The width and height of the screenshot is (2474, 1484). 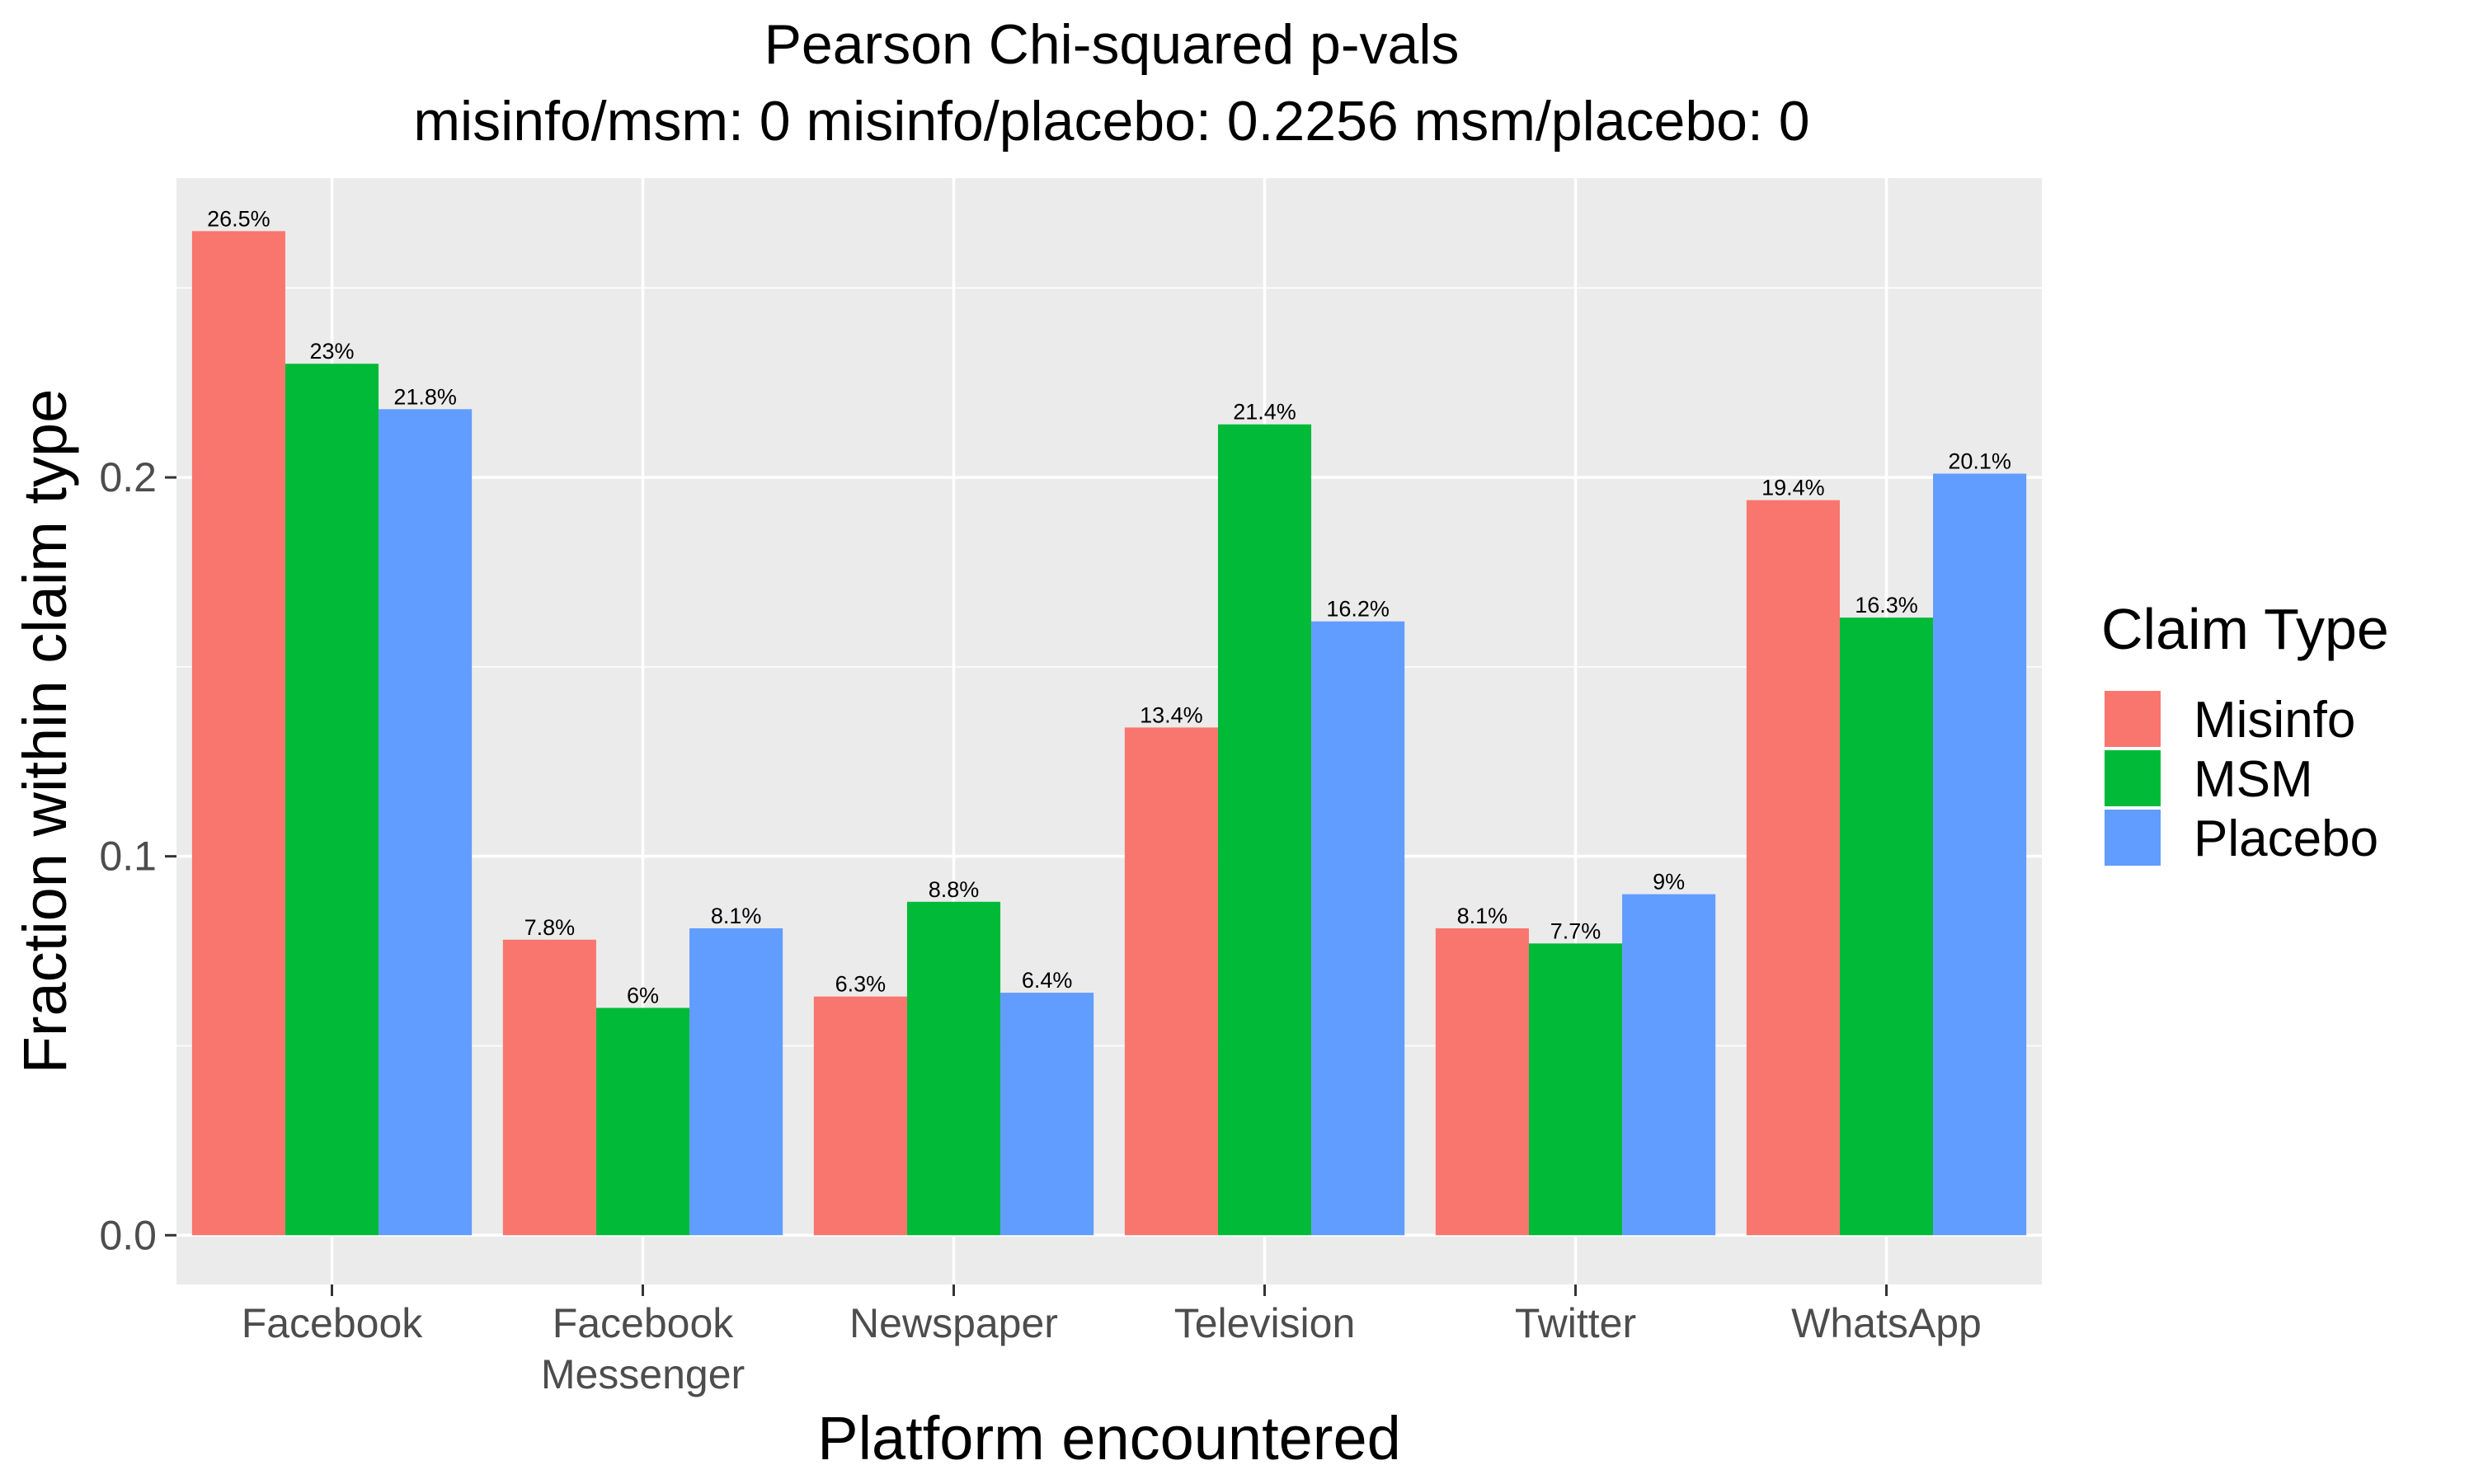 What do you see at coordinates (643, 1374) in the screenshot?
I see `x-tick-label: Messenger` at bounding box center [643, 1374].